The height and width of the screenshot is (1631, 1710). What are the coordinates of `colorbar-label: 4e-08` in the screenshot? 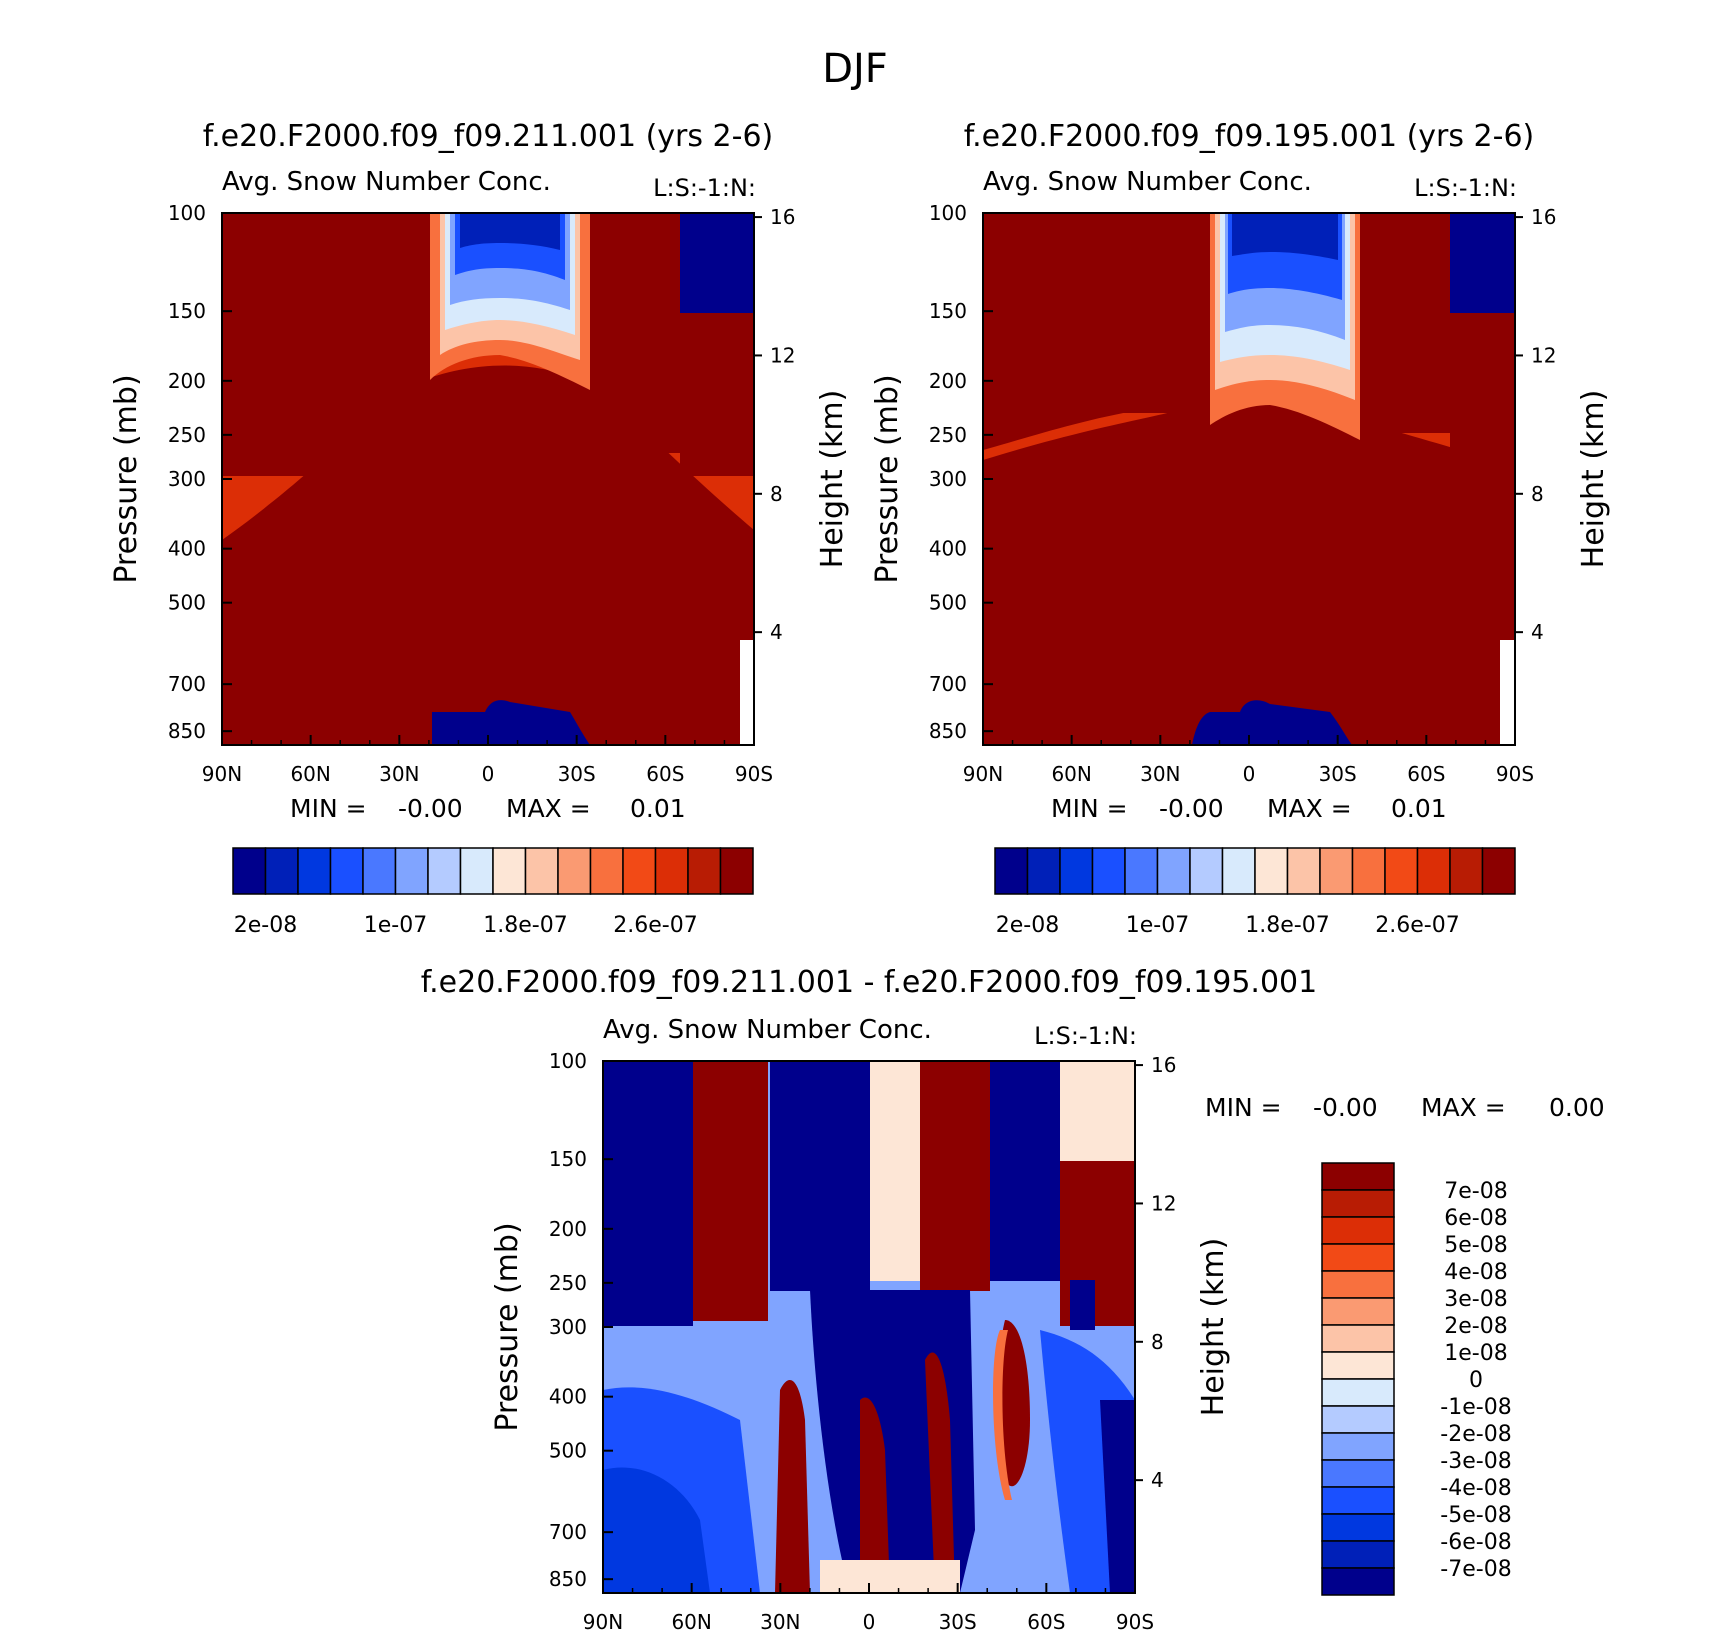 It's located at (1475, 1272).